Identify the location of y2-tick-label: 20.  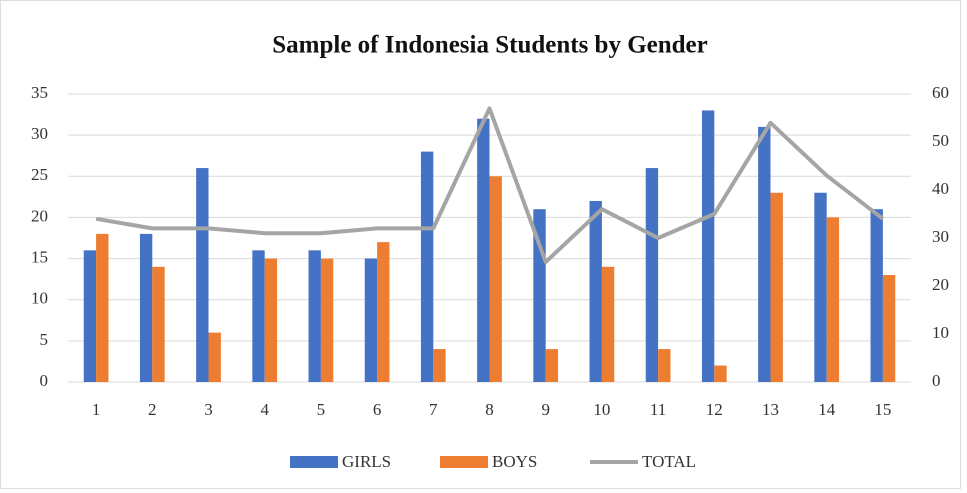
(940, 284).